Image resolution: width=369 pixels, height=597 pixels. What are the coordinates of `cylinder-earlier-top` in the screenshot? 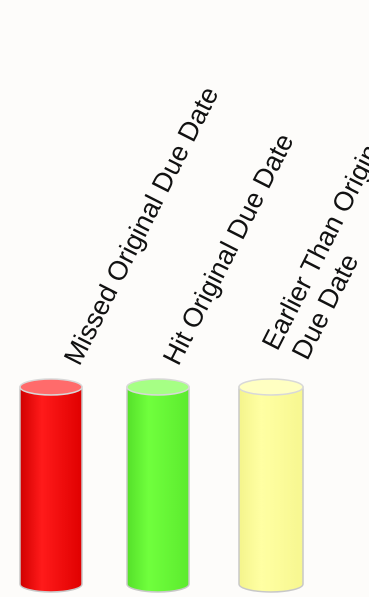 It's located at (271, 387).